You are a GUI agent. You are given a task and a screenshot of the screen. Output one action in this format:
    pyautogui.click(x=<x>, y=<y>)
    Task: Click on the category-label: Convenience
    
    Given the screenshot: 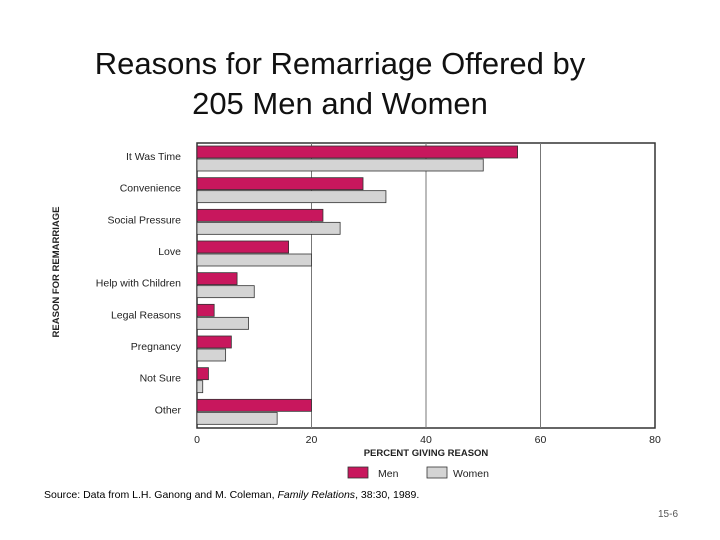 What is the action you would take?
    pyautogui.click(x=150, y=189)
    